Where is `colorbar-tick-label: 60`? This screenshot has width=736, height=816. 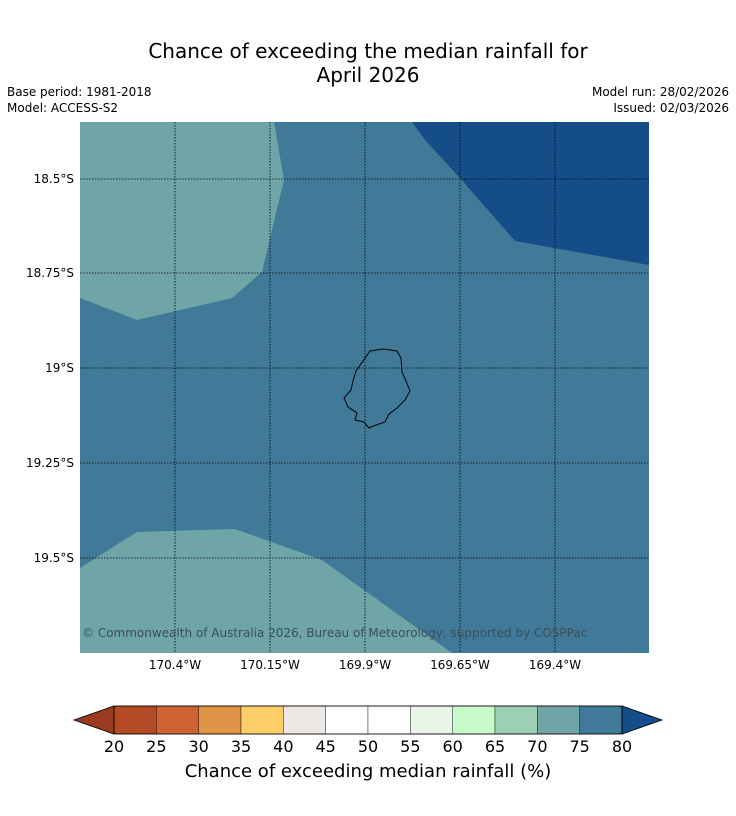
colorbar-tick-label: 60 is located at coordinates (452, 746).